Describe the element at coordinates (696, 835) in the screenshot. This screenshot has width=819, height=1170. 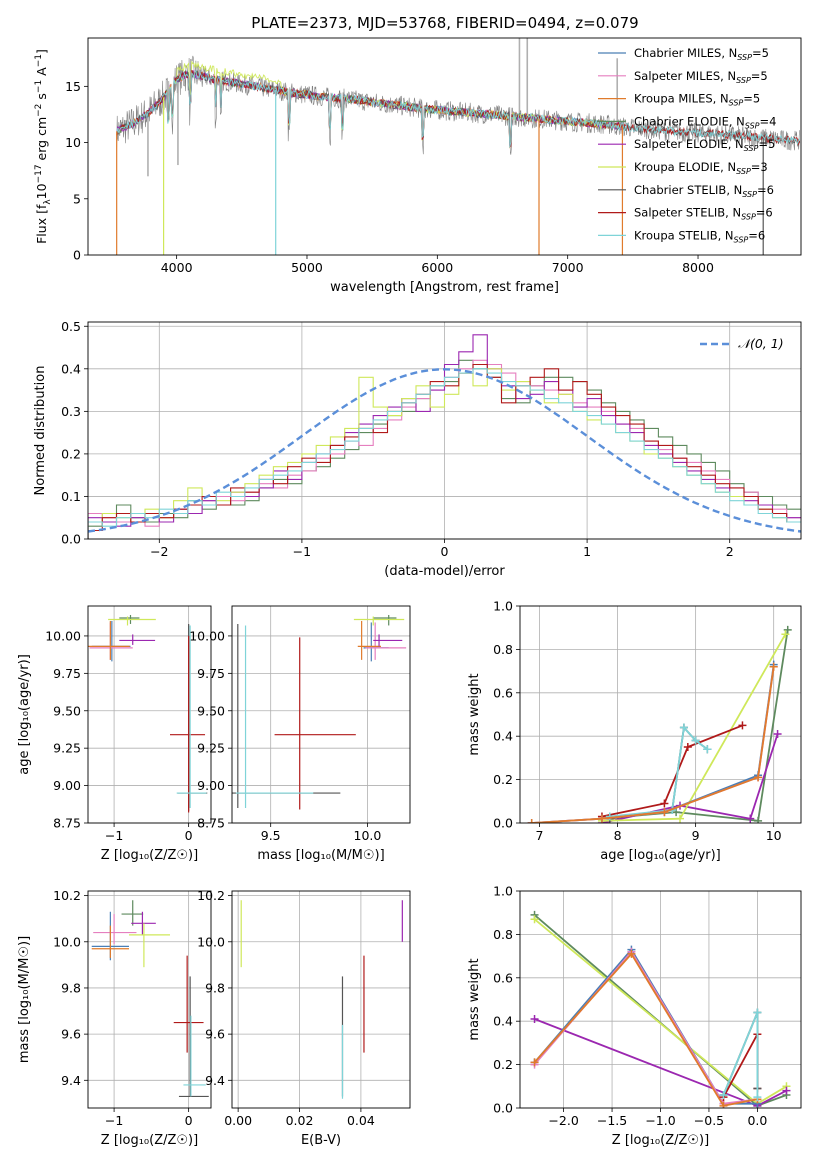
I see `x-tick-label: 9` at that location.